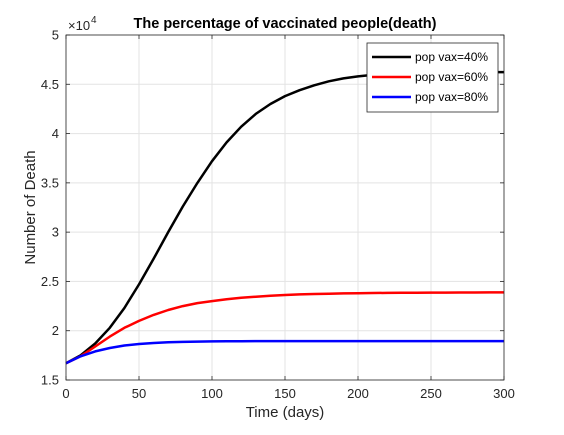 Image resolution: width=564 pixels, height=435 pixels. Describe the element at coordinates (139, 393) in the screenshot. I see `x-tick-label: 50` at that location.